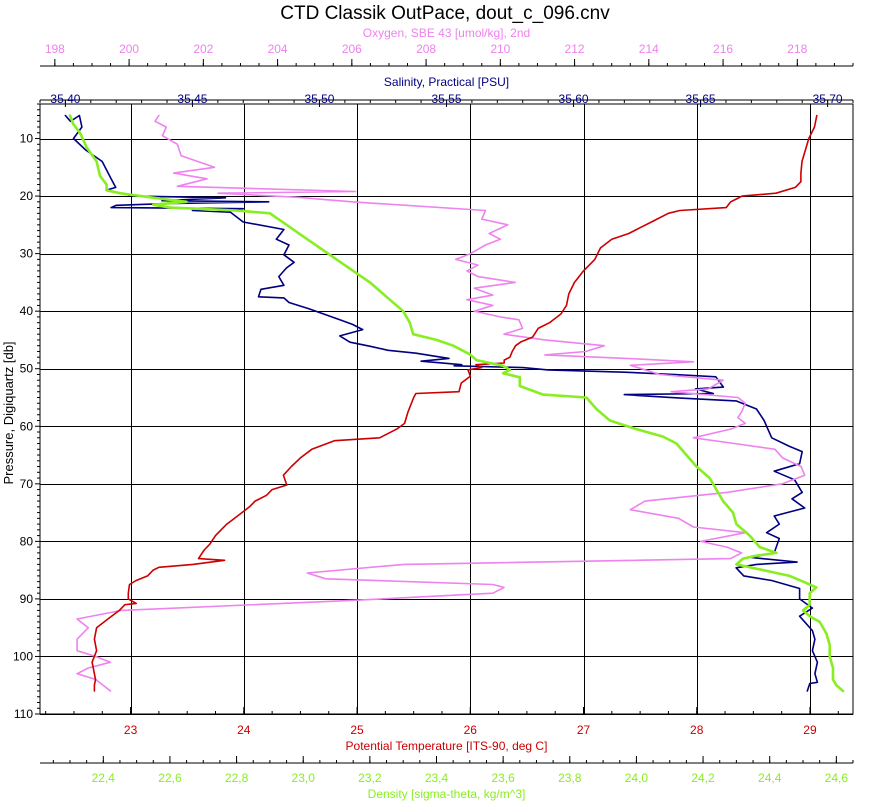 The width and height of the screenshot is (880, 802). I want to click on oxygen-tick-label: 212, so click(575, 49).